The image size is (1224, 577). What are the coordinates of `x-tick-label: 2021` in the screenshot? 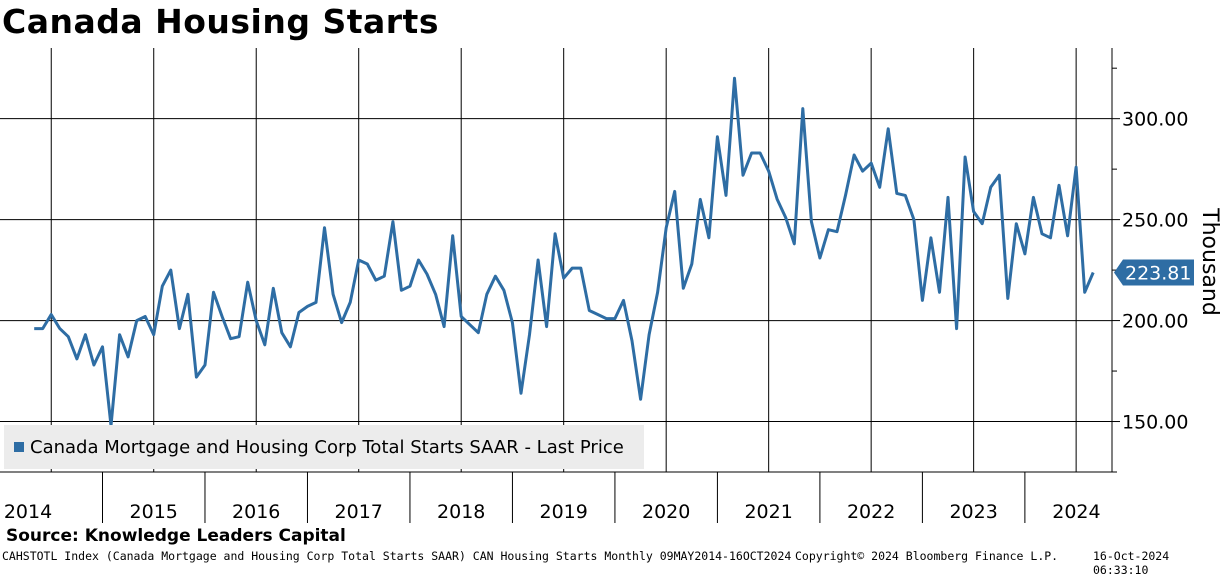 It's located at (768, 512).